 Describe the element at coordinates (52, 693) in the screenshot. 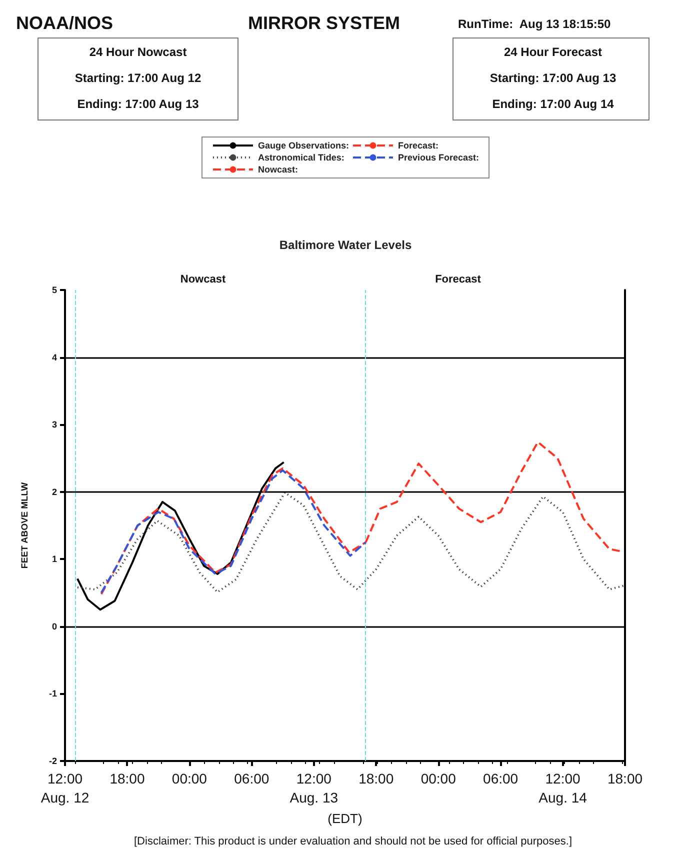

I see `y-tick-label: -1` at that location.